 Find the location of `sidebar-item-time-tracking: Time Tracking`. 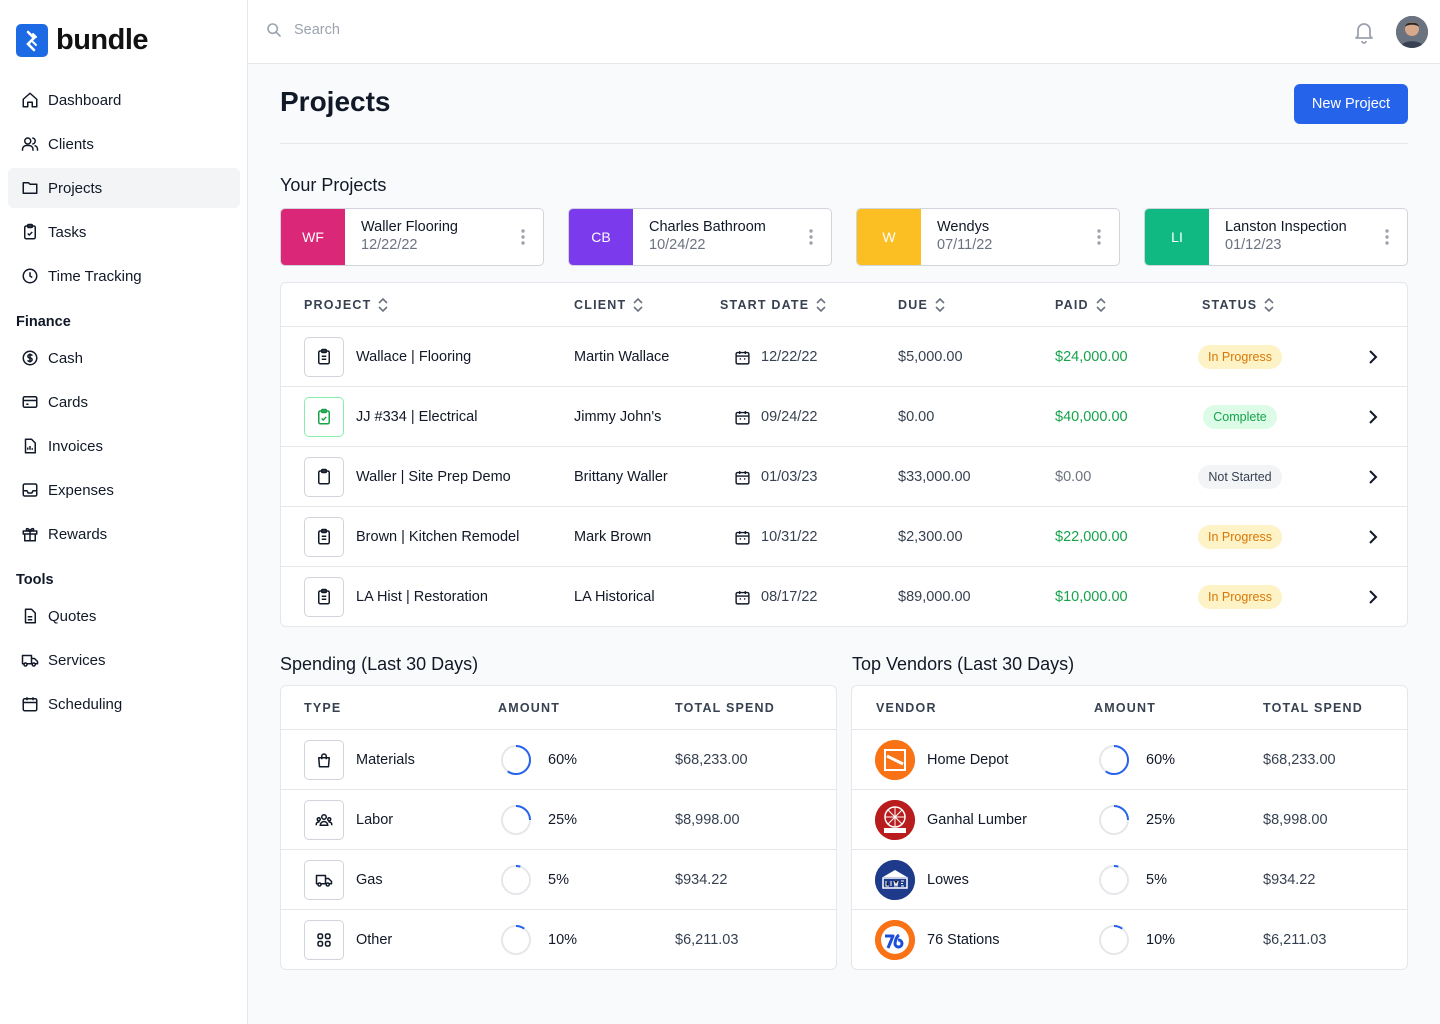

sidebar-item-time-tracking: Time Tracking is located at coordinates (124, 276).